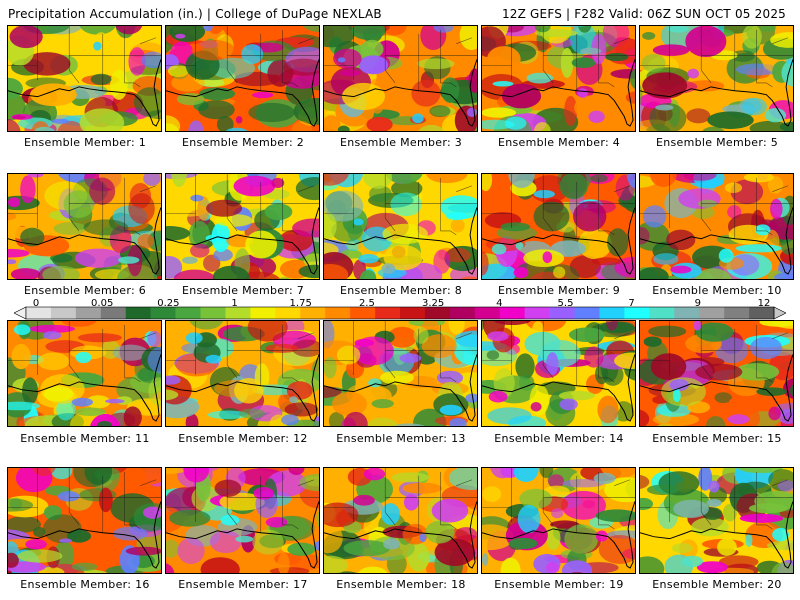 Image resolution: width=800 pixels, height=600 pixels. I want to click on ensemble-member-label: Ensemble Member: 20, so click(717, 584).